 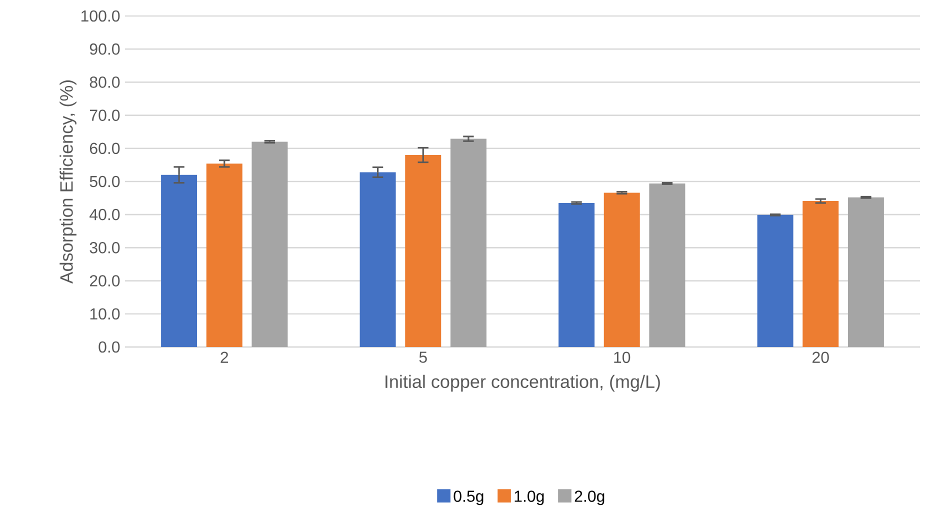 What do you see at coordinates (523, 383) in the screenshot?
I see `x-axis-title: Initial copper concentration, (mg/L)` at bounding box center [523, 383].